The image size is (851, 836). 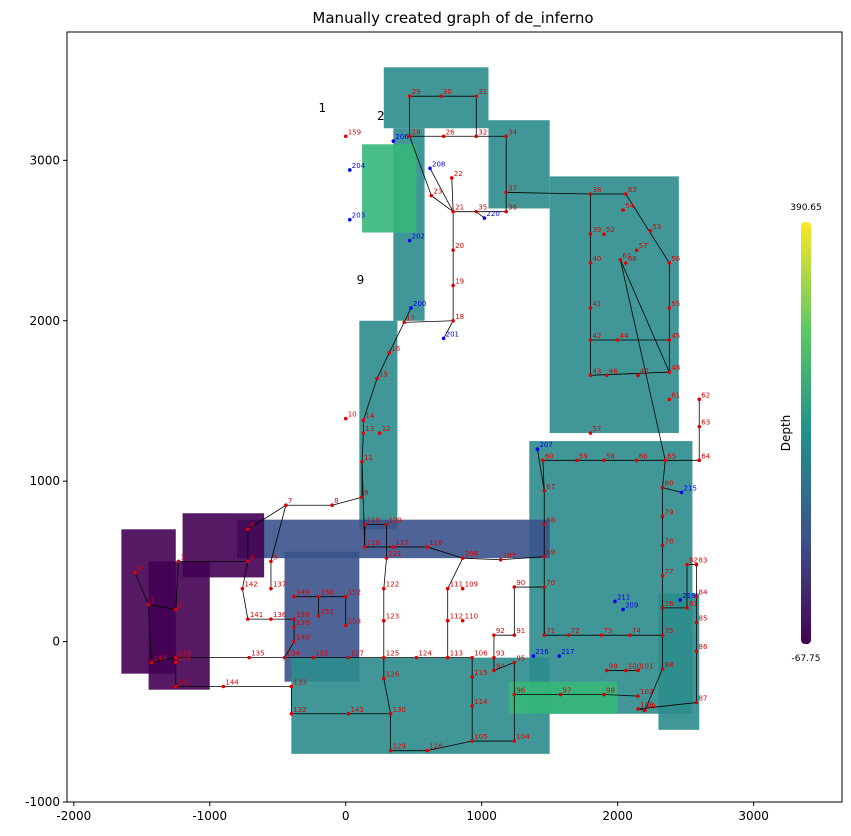 I want to click on node-label: 121, so click(x=395, y=554).